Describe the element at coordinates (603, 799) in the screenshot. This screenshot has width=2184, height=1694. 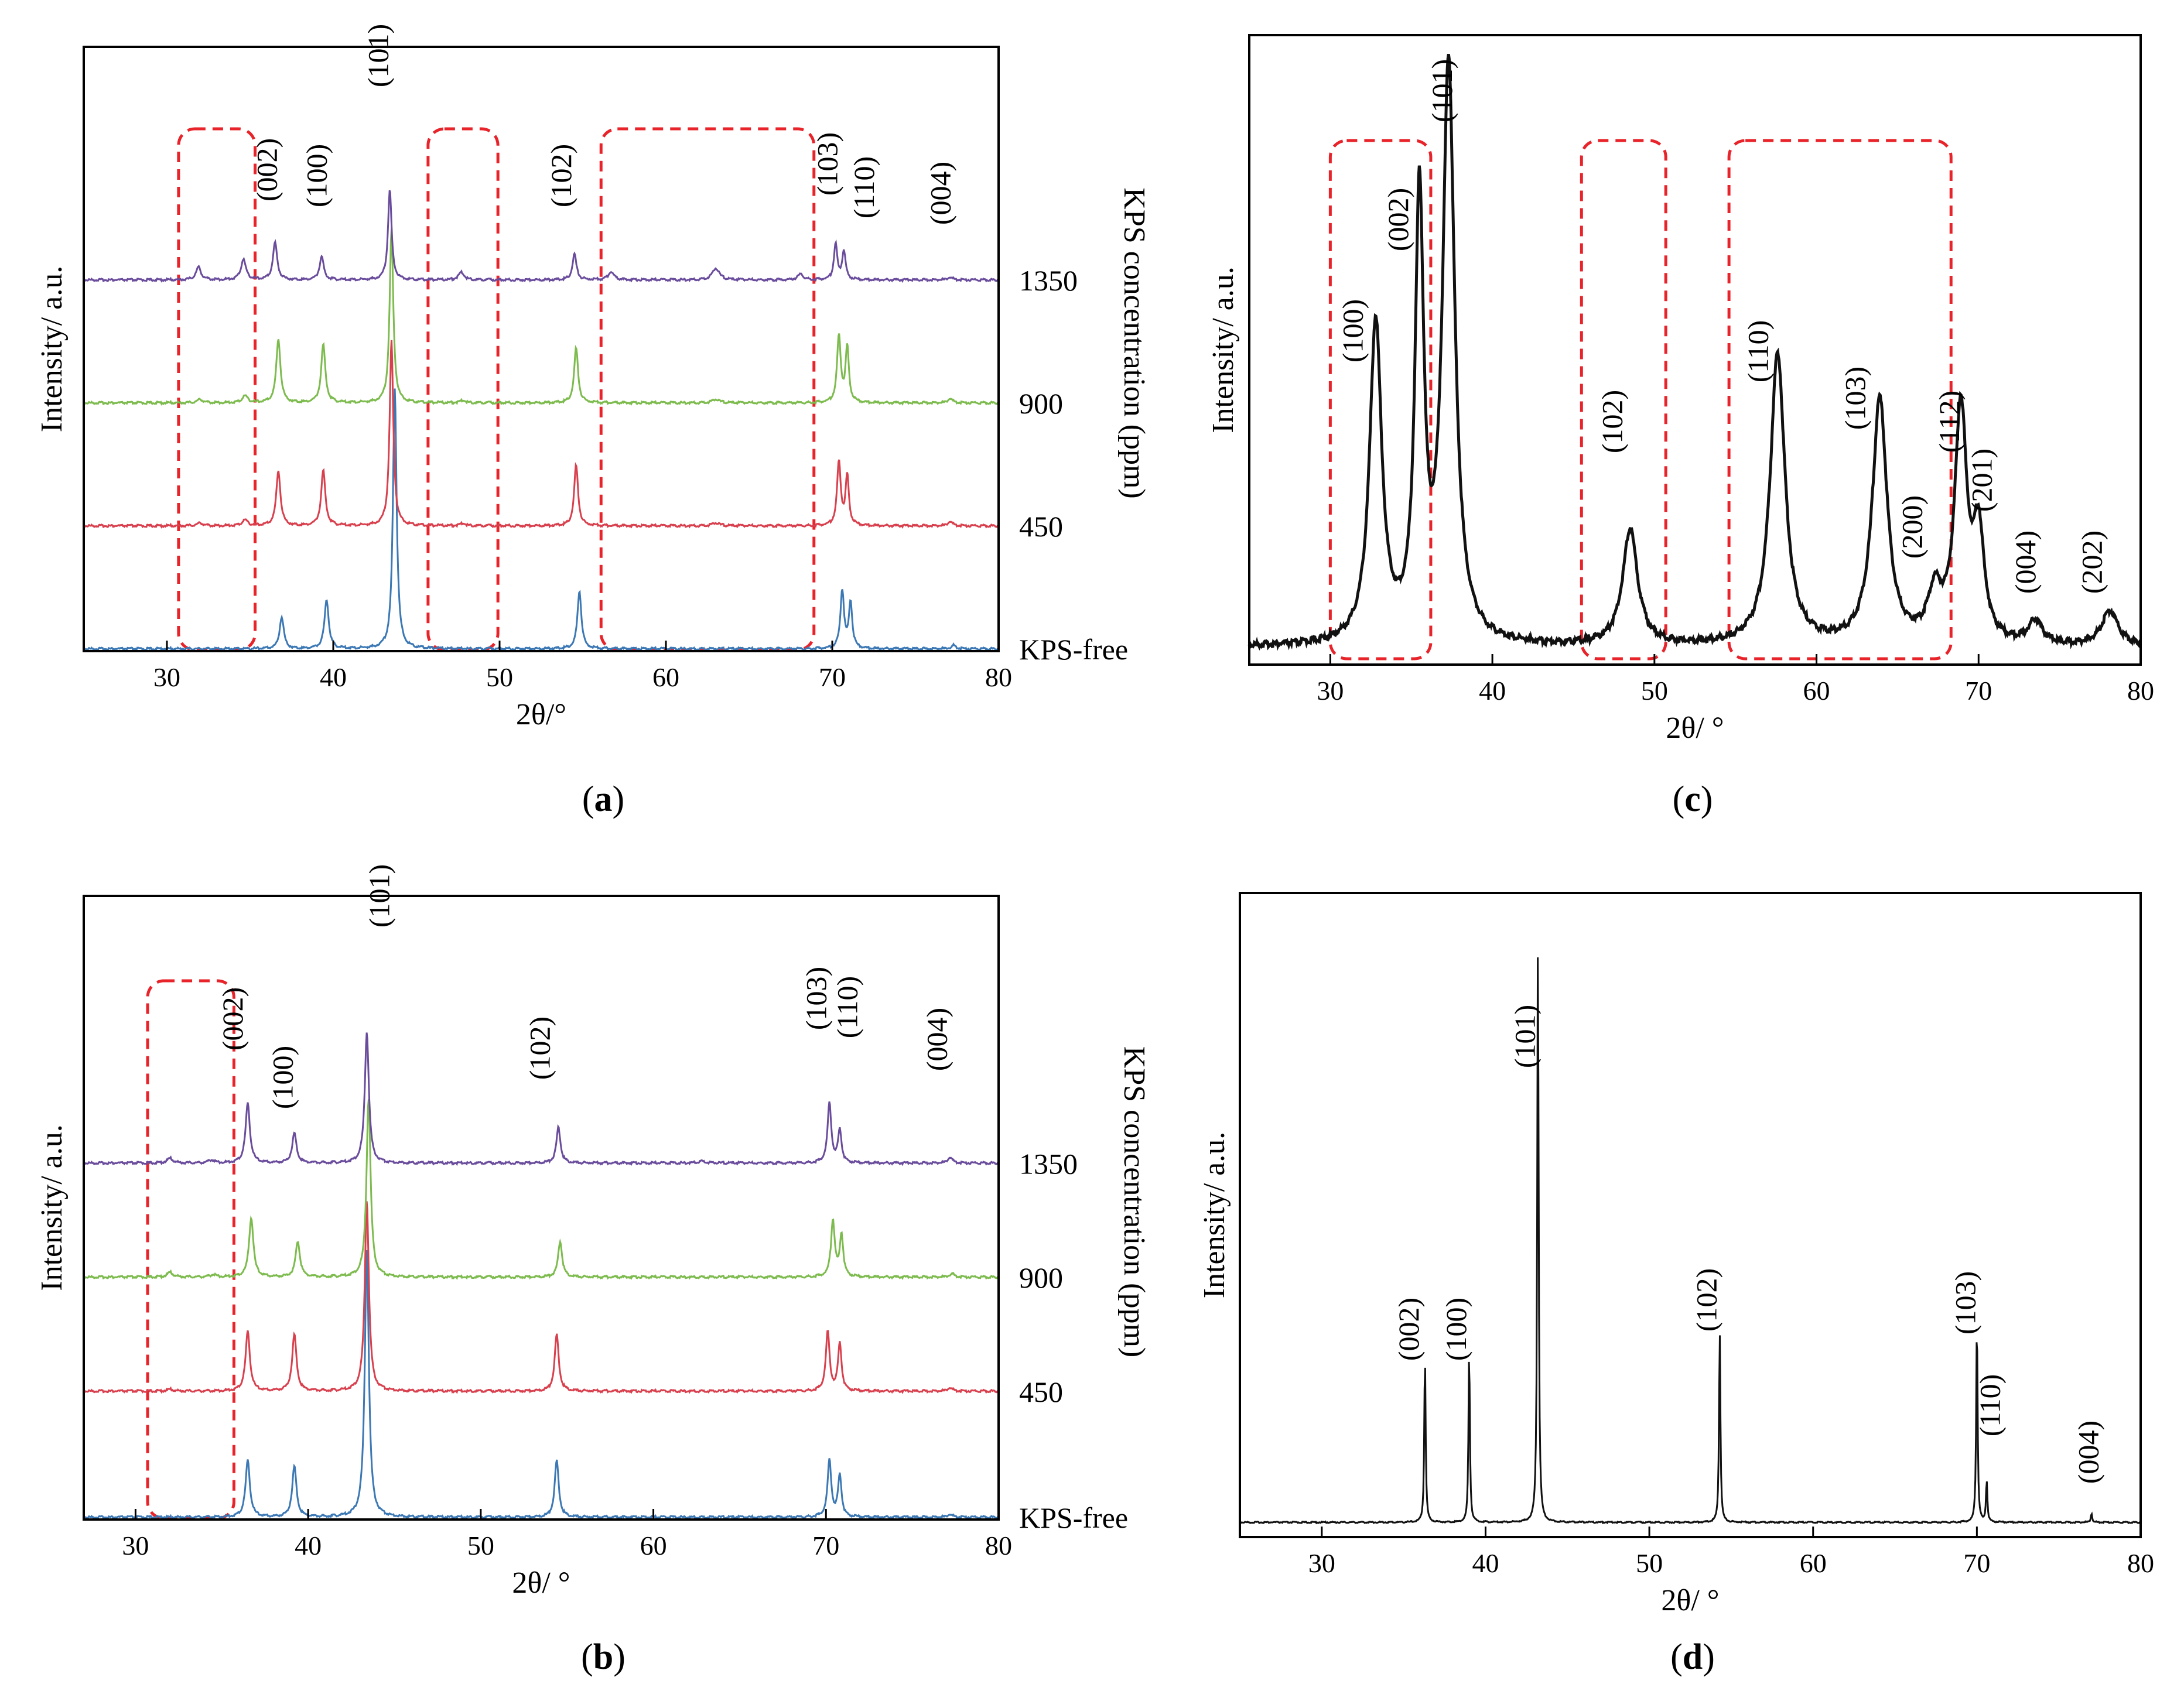
I see `panel-label: (a)` at that location.